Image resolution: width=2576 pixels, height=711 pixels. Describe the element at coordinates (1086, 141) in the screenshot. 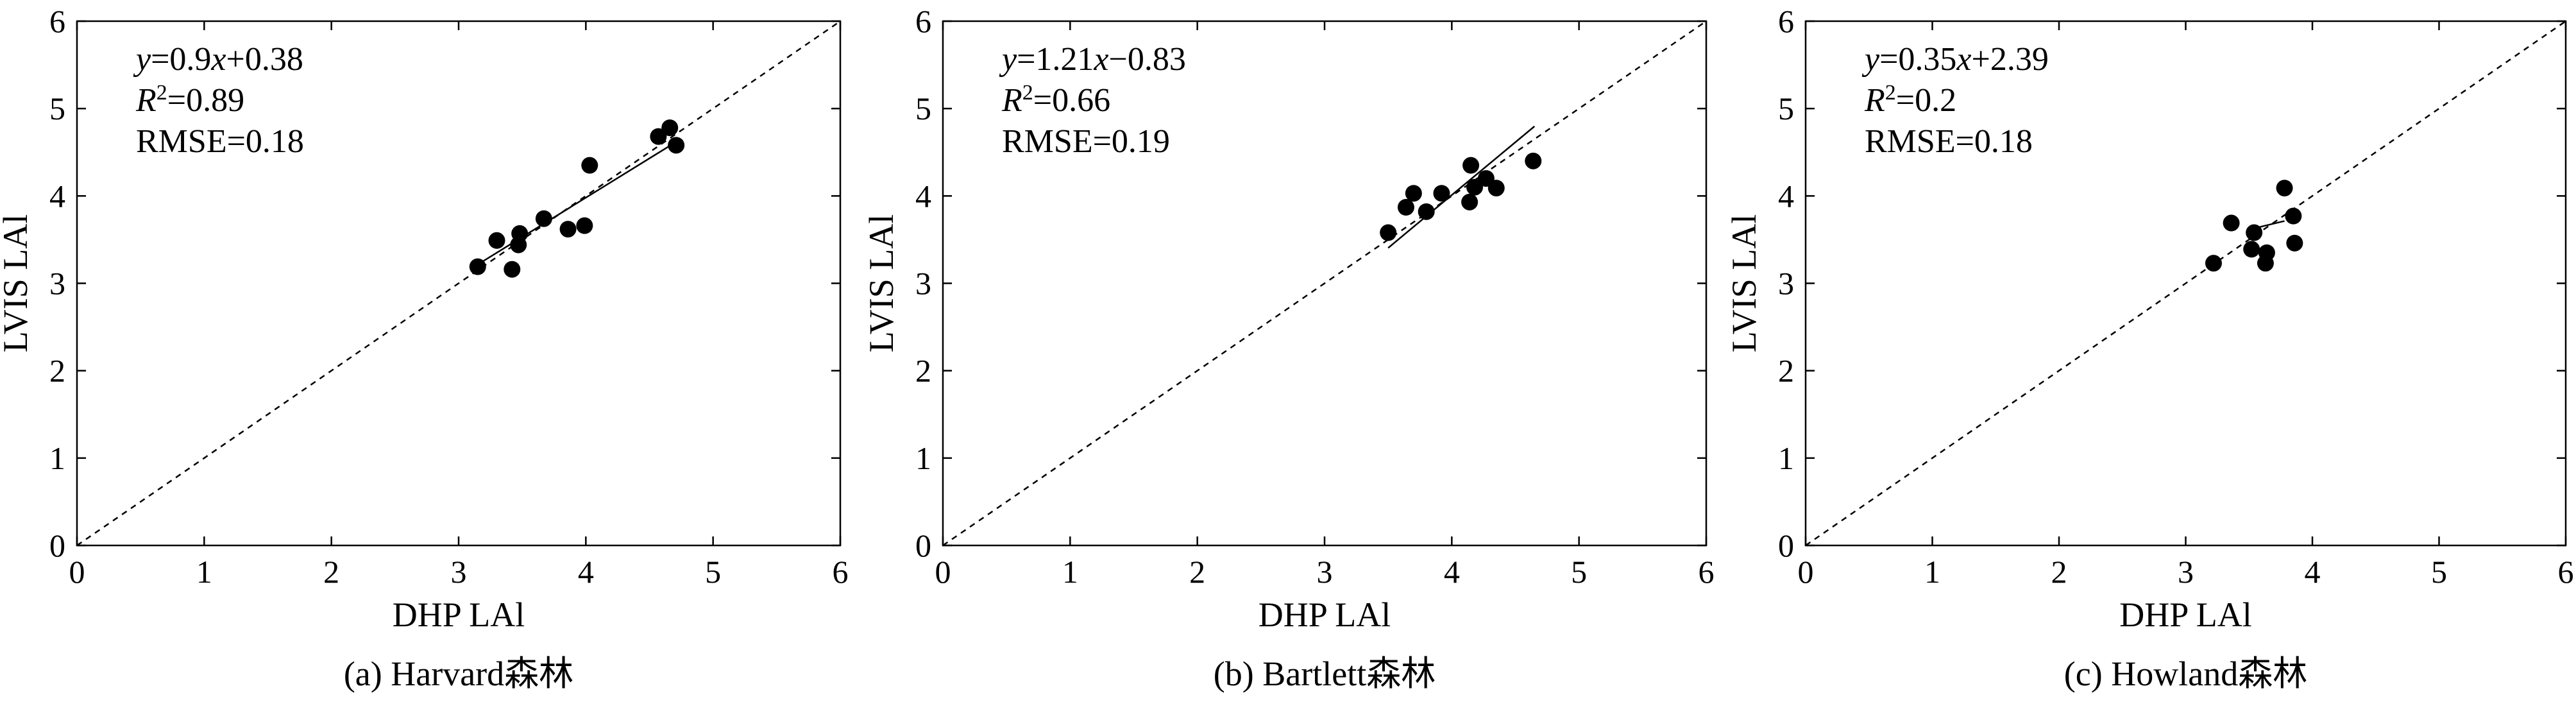

I see `rmse-label: RMSE=0.19` at that location.